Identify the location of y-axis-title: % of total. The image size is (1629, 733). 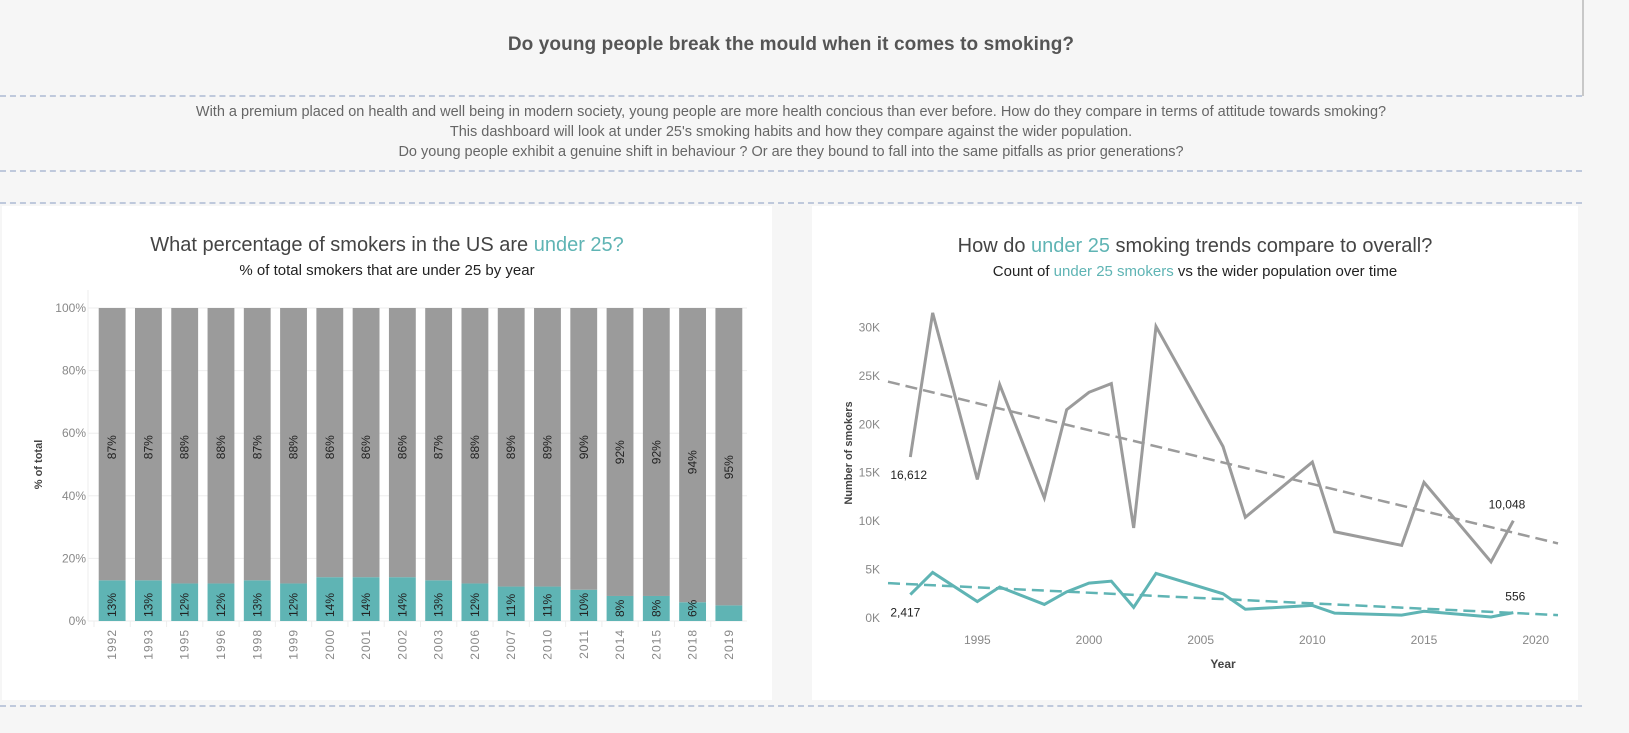
(39, 465).